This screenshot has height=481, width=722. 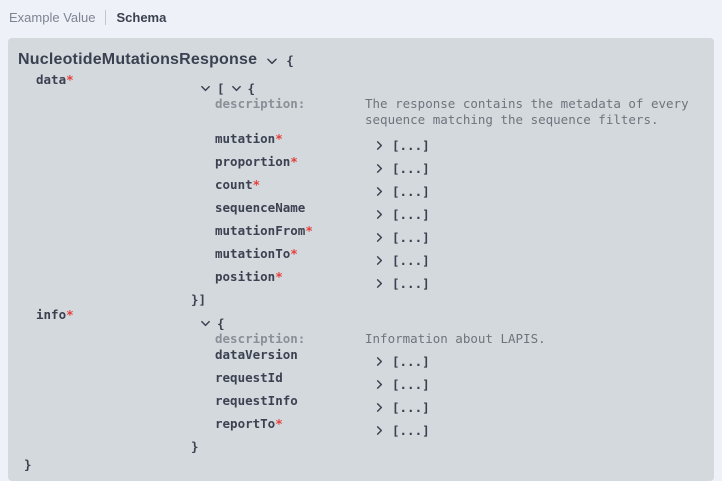 What do you see at coordinates (452, 280) in the screenshot?
I see `property-row-position: position* [...]` at bounding box center [452, 280].